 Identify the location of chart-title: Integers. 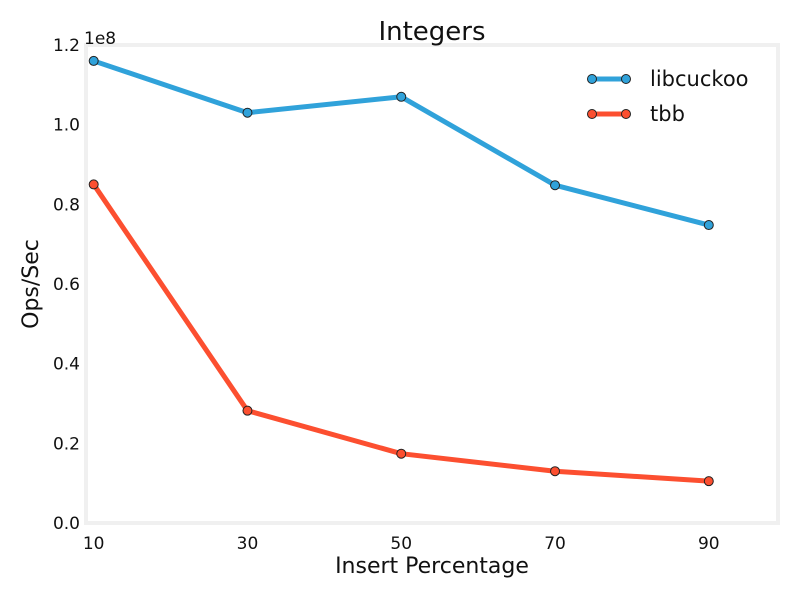
(431, 32).